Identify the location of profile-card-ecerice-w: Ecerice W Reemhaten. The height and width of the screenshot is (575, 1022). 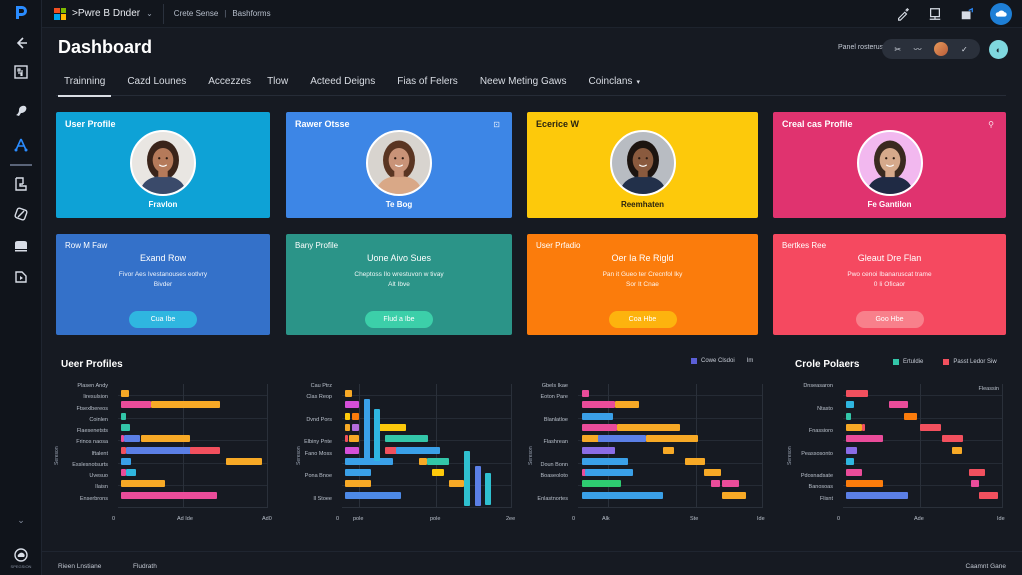
(642, 165).